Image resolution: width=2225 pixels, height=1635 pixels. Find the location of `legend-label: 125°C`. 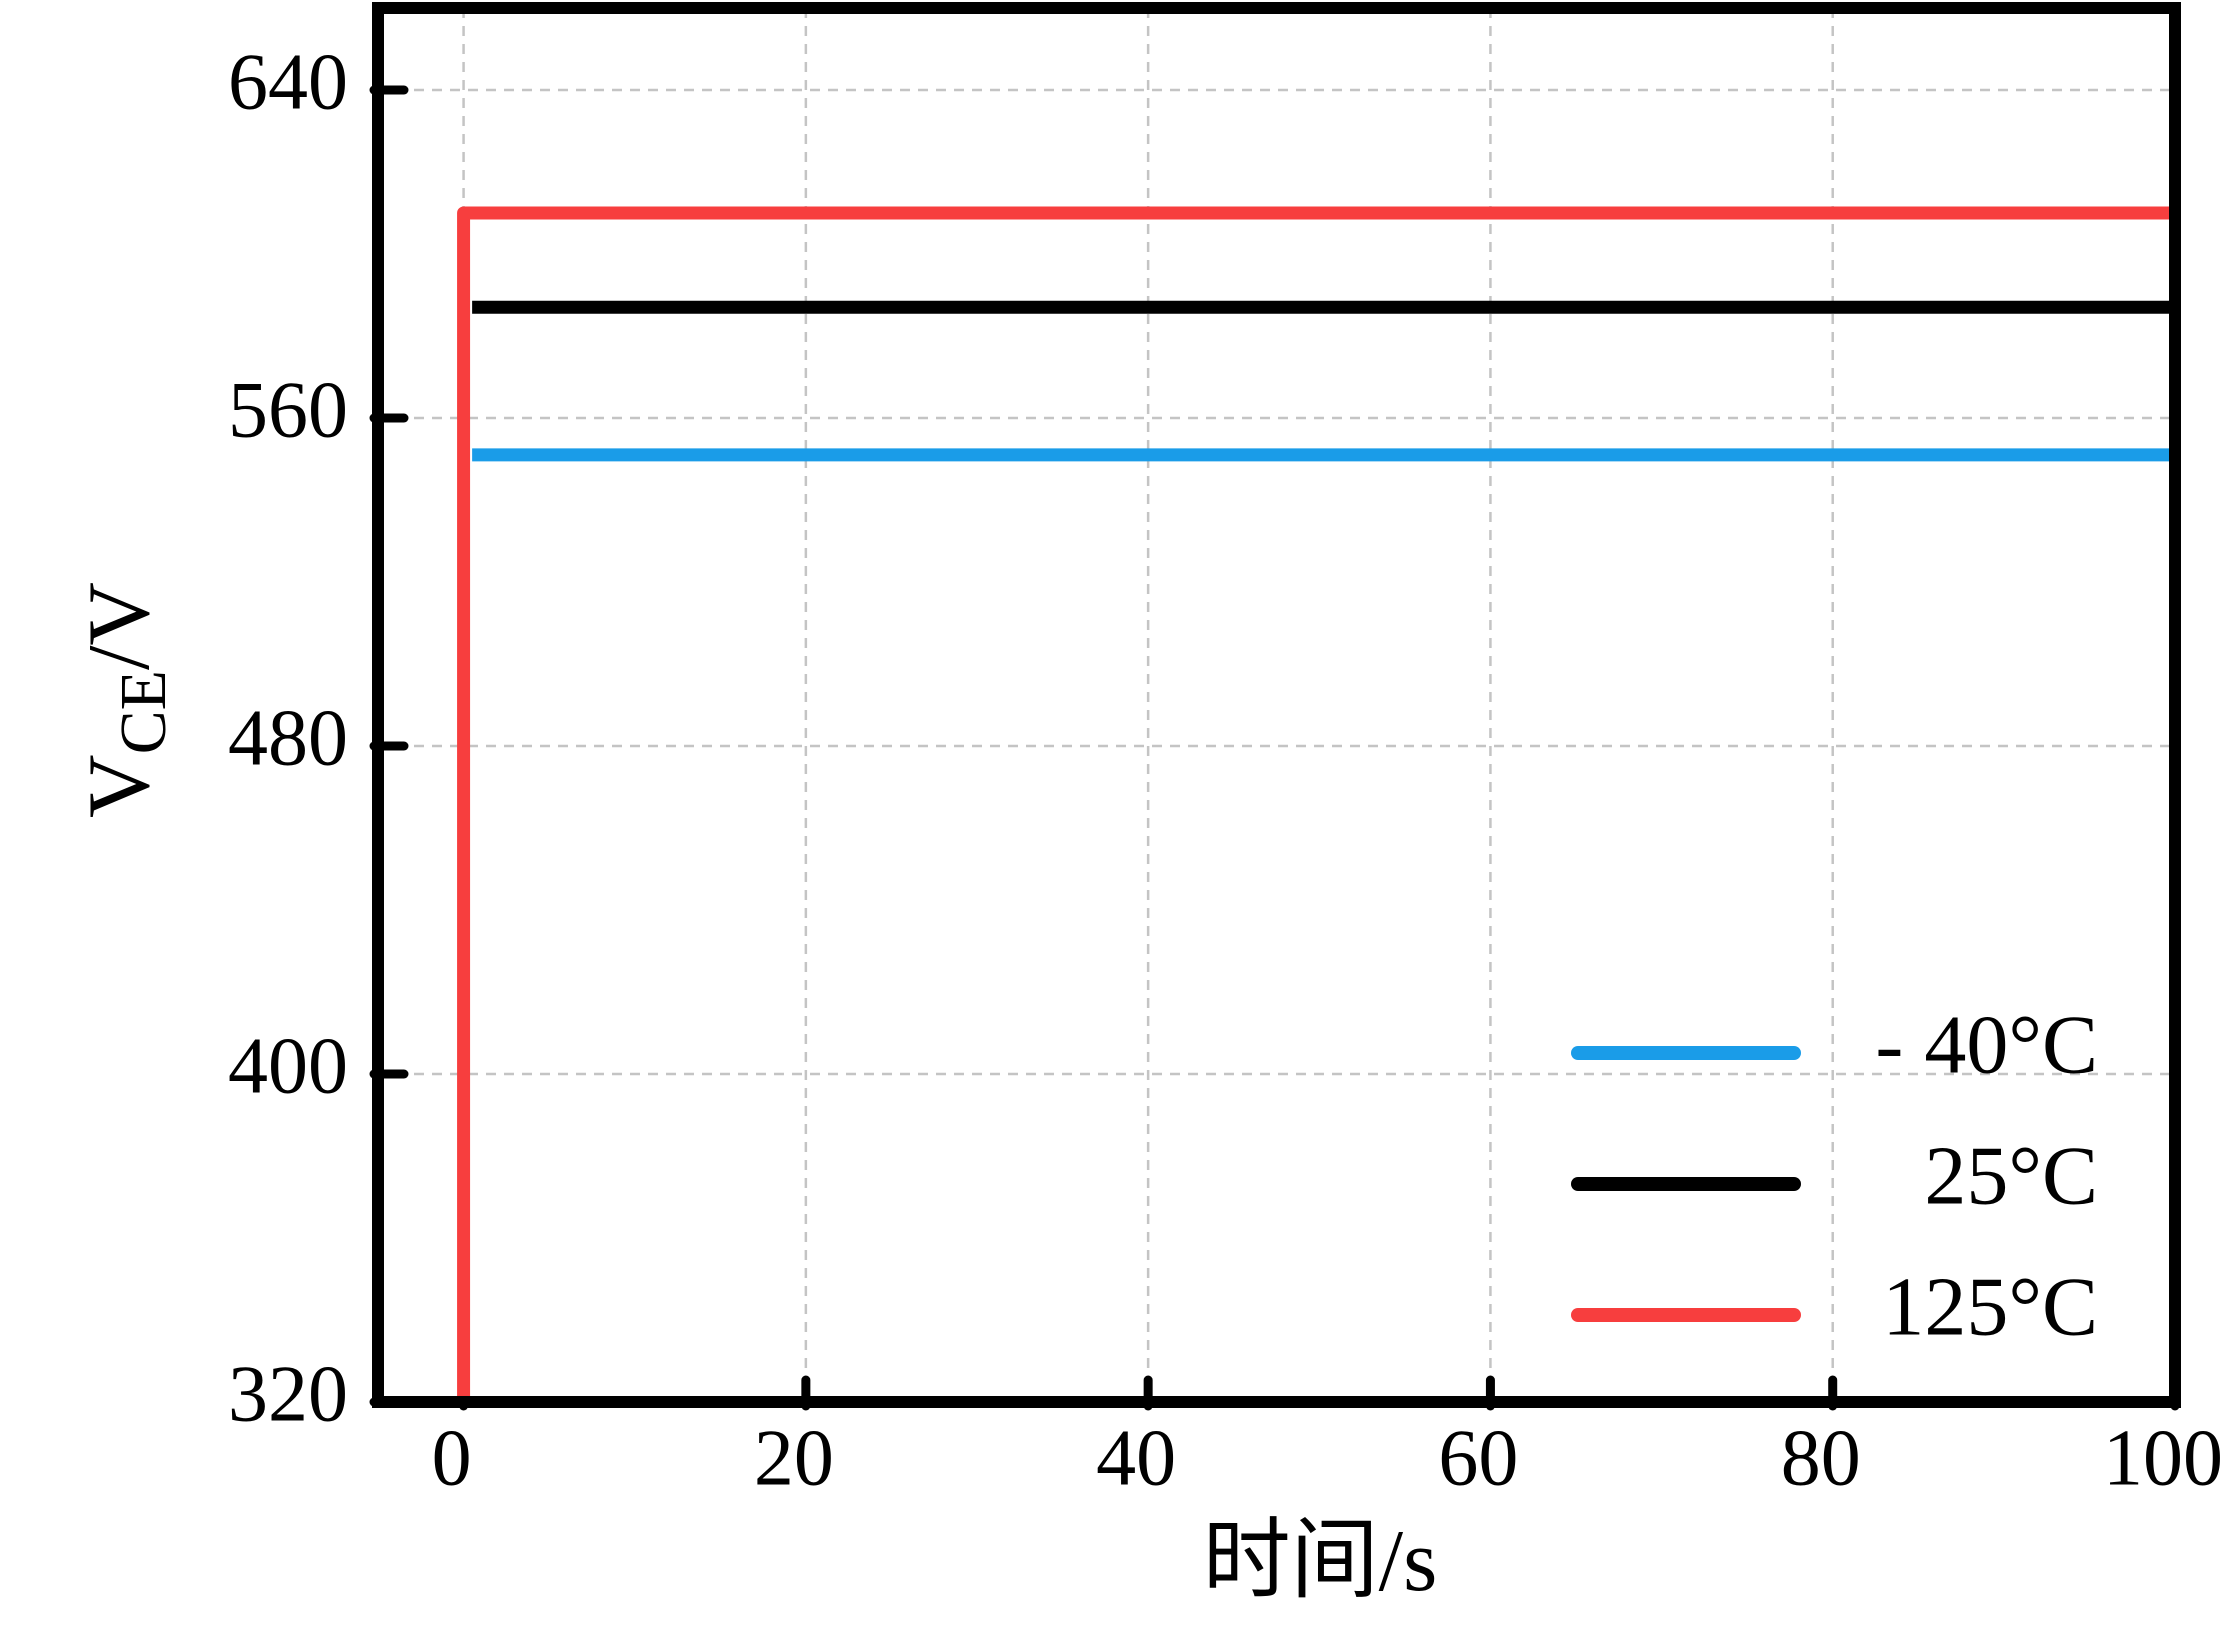

legend-label: 125°C is located at coordinates (1990, 1306).